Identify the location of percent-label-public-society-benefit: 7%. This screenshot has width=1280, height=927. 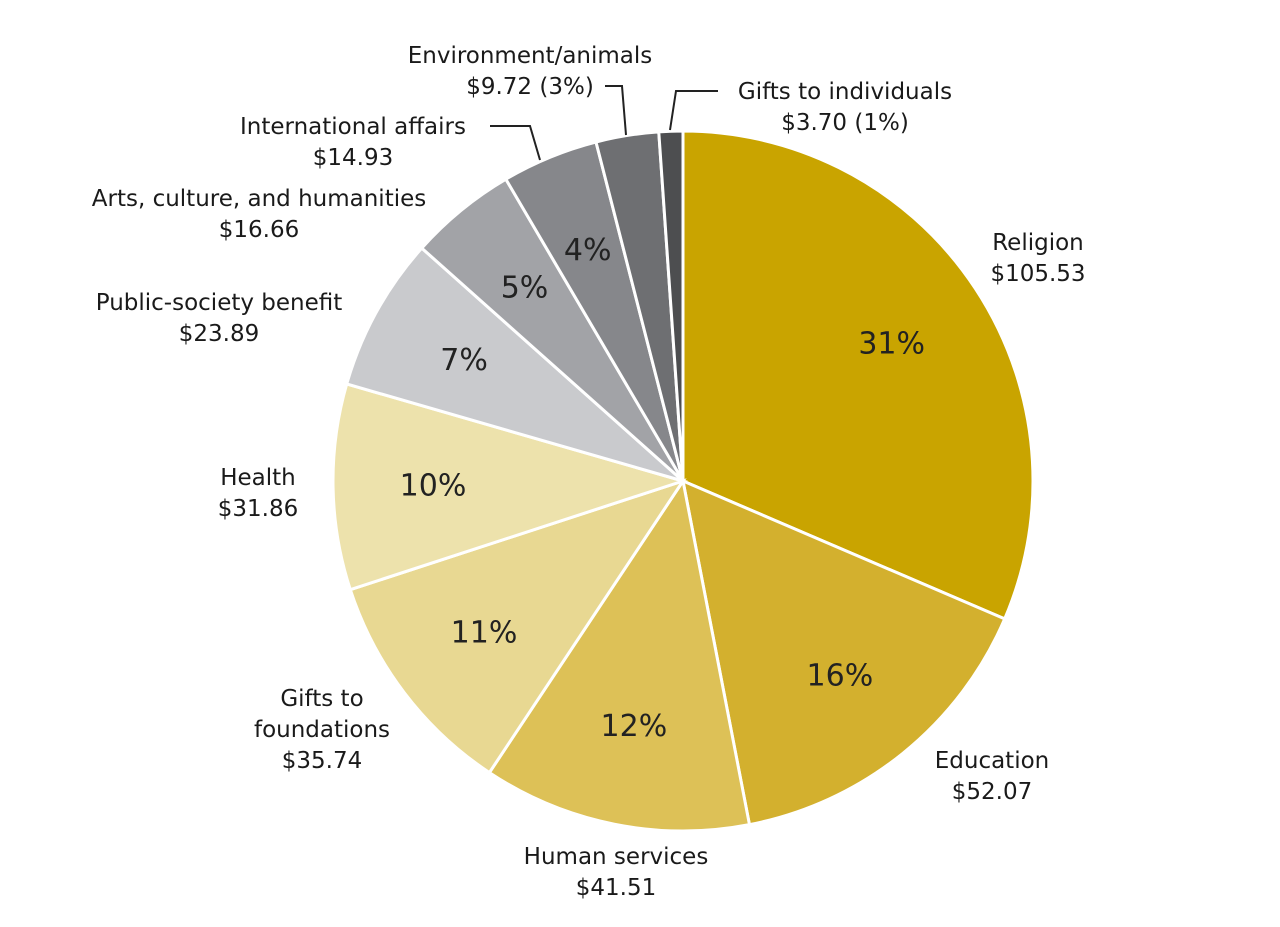
(464, 360).